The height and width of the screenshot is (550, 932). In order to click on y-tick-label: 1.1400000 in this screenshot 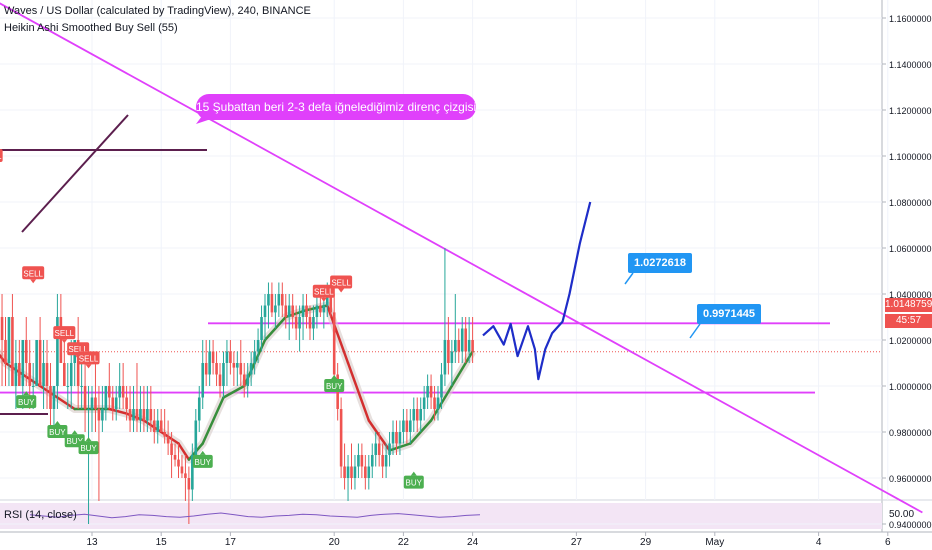, I will do `click(910, 65)`.